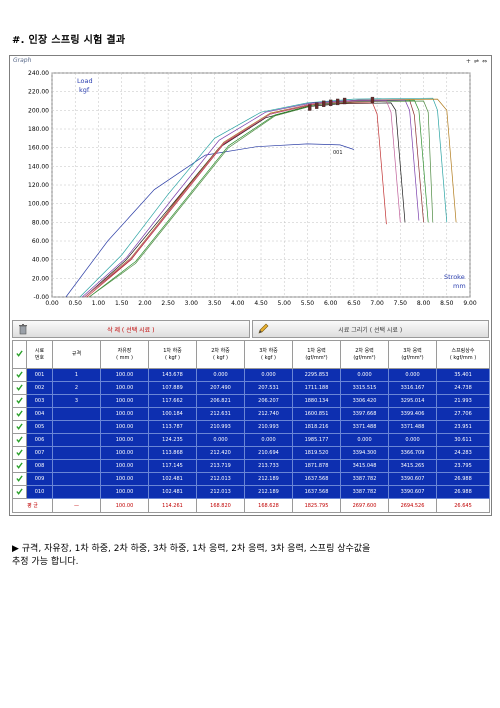  Describe the element at coordinates (364, 401) in the screenshot. I see `table-cell: 3306.420` at that location.